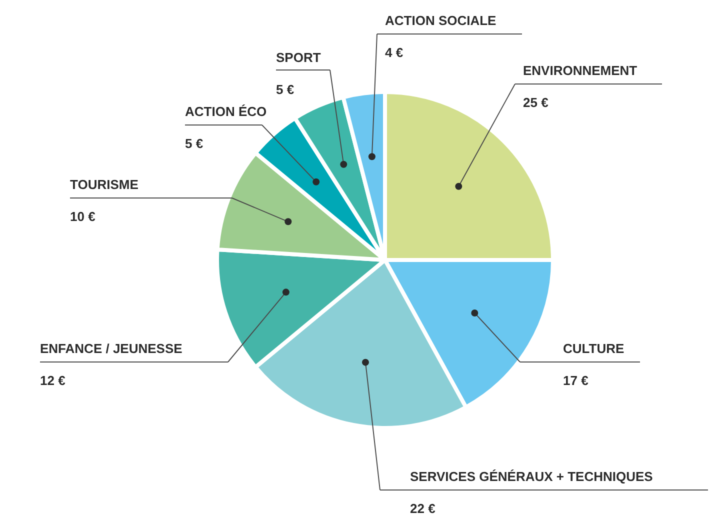  Describe the element at coordinates (580, 70) in the screenshot. I see `slice-label: ENVIRONNEMENT` at that location.